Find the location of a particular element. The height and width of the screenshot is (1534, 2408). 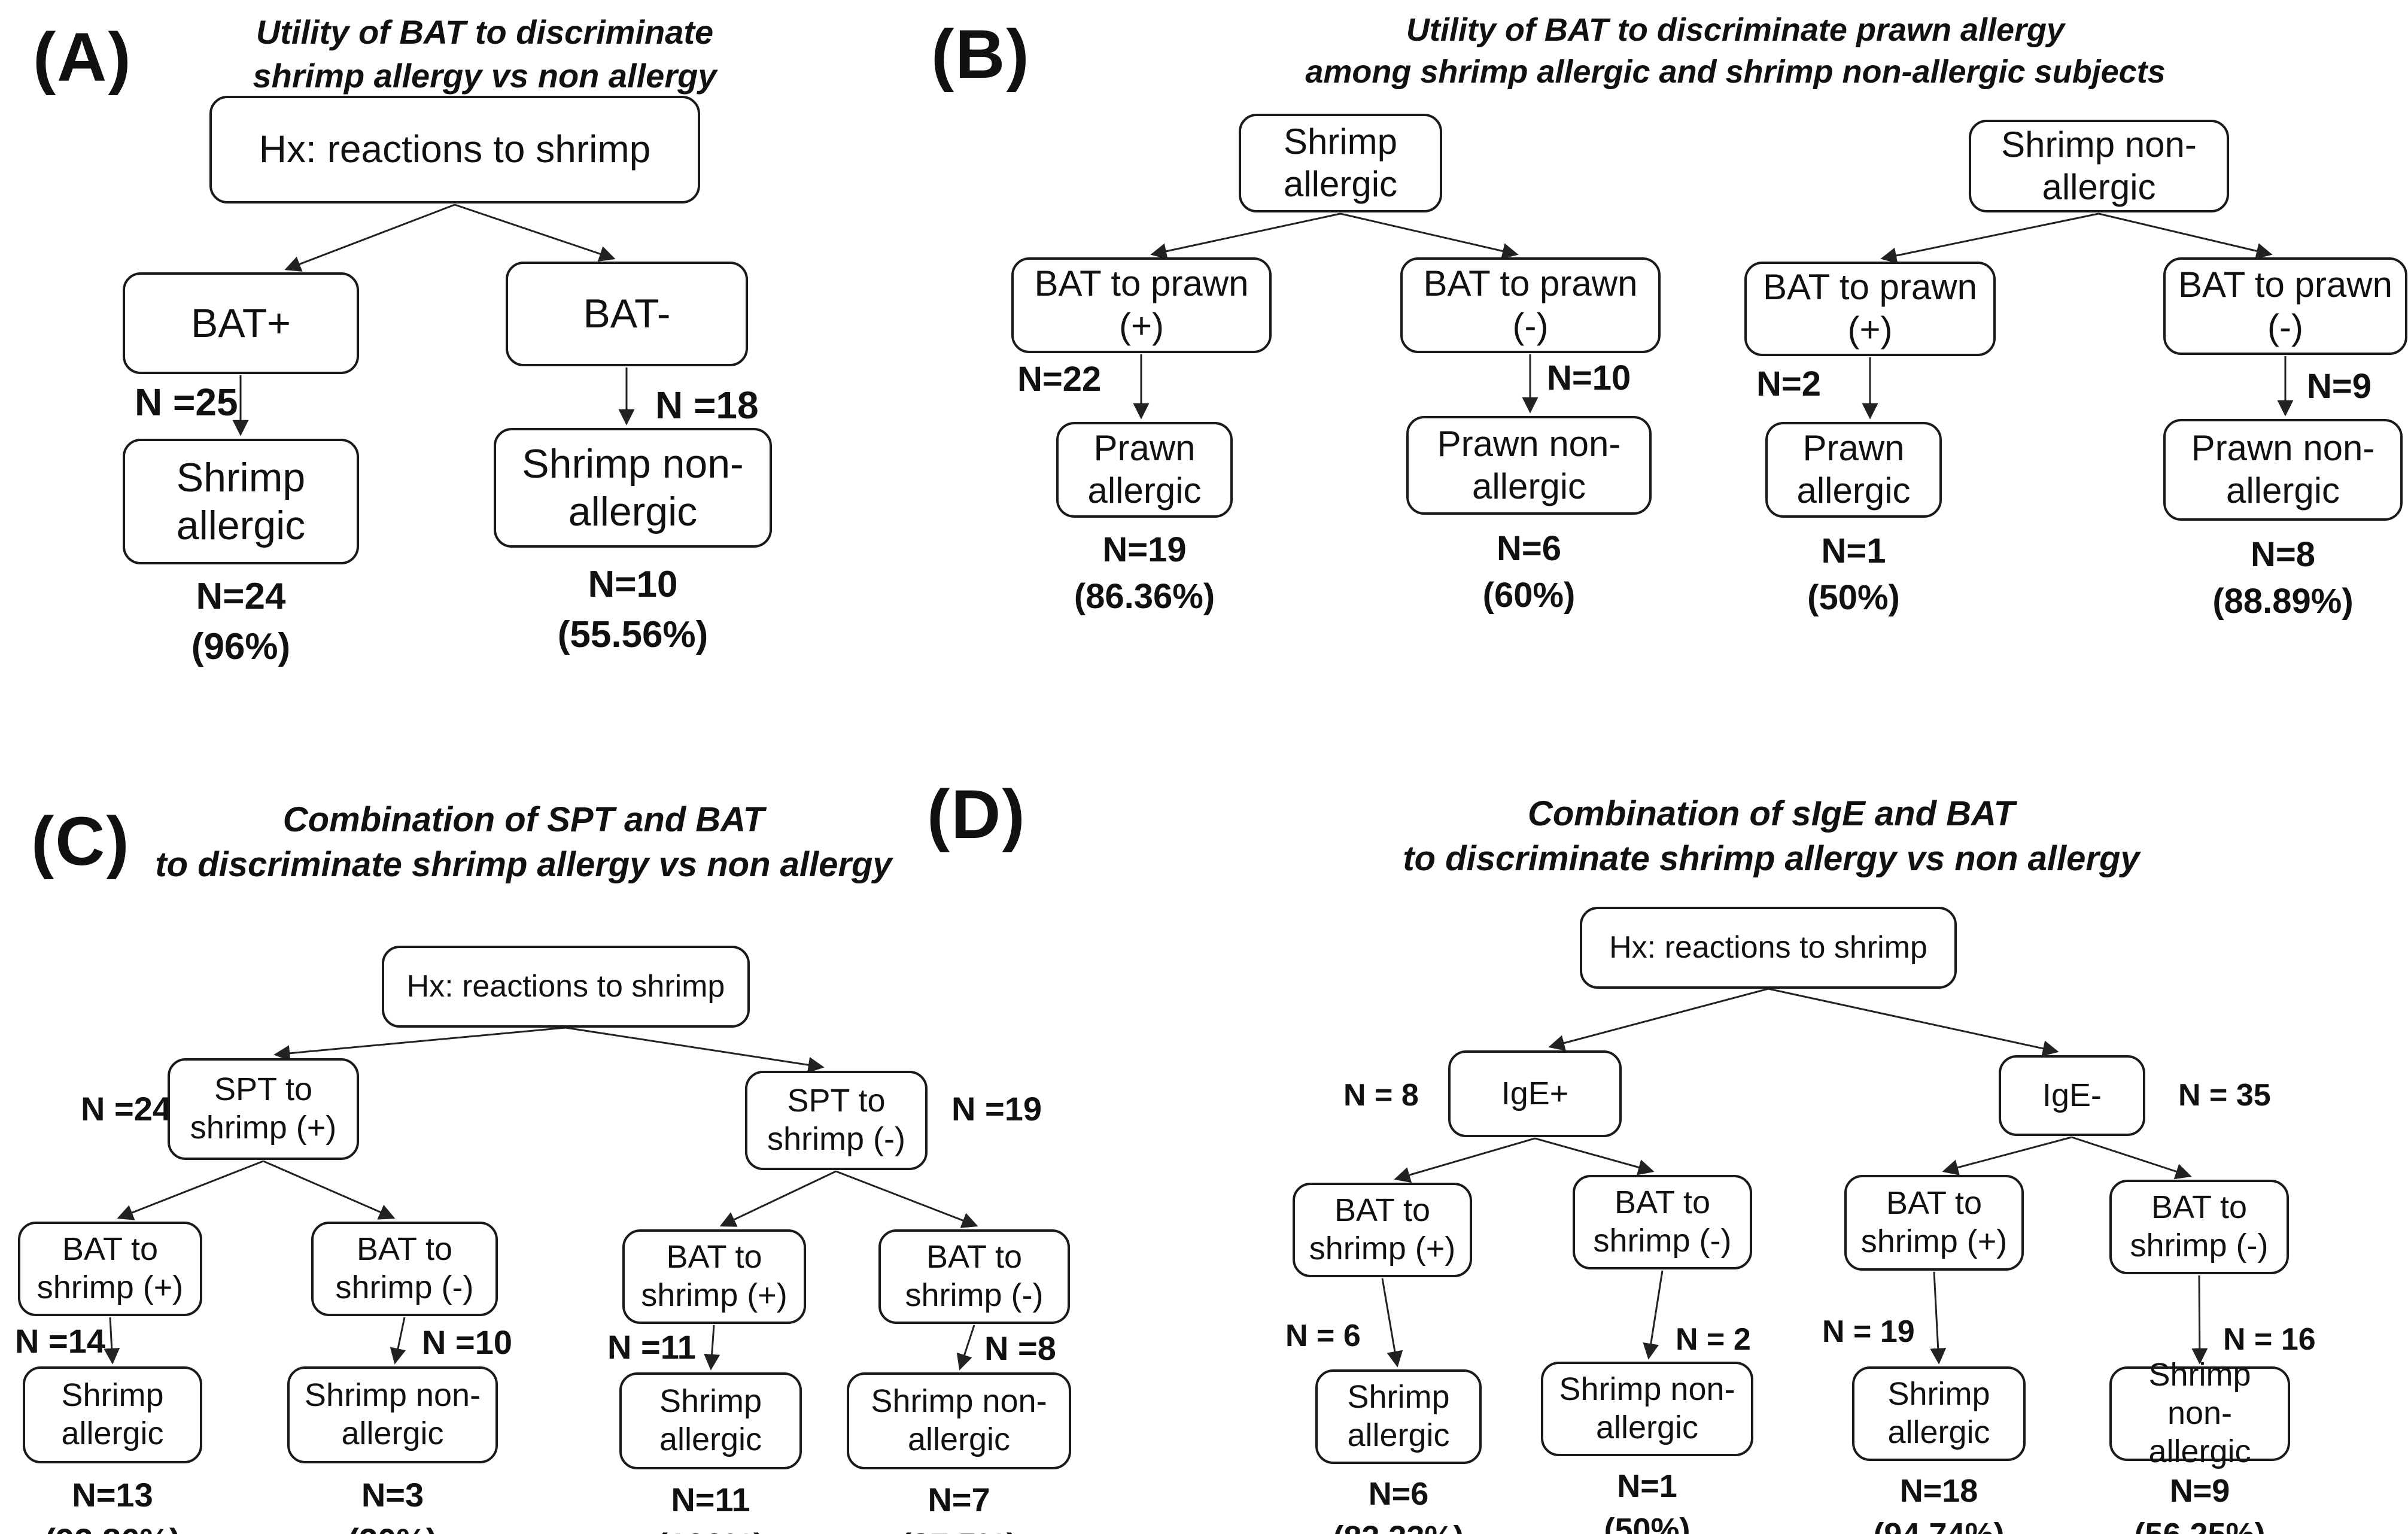

panel-c-arrows is located at coordinates (541, 1198).